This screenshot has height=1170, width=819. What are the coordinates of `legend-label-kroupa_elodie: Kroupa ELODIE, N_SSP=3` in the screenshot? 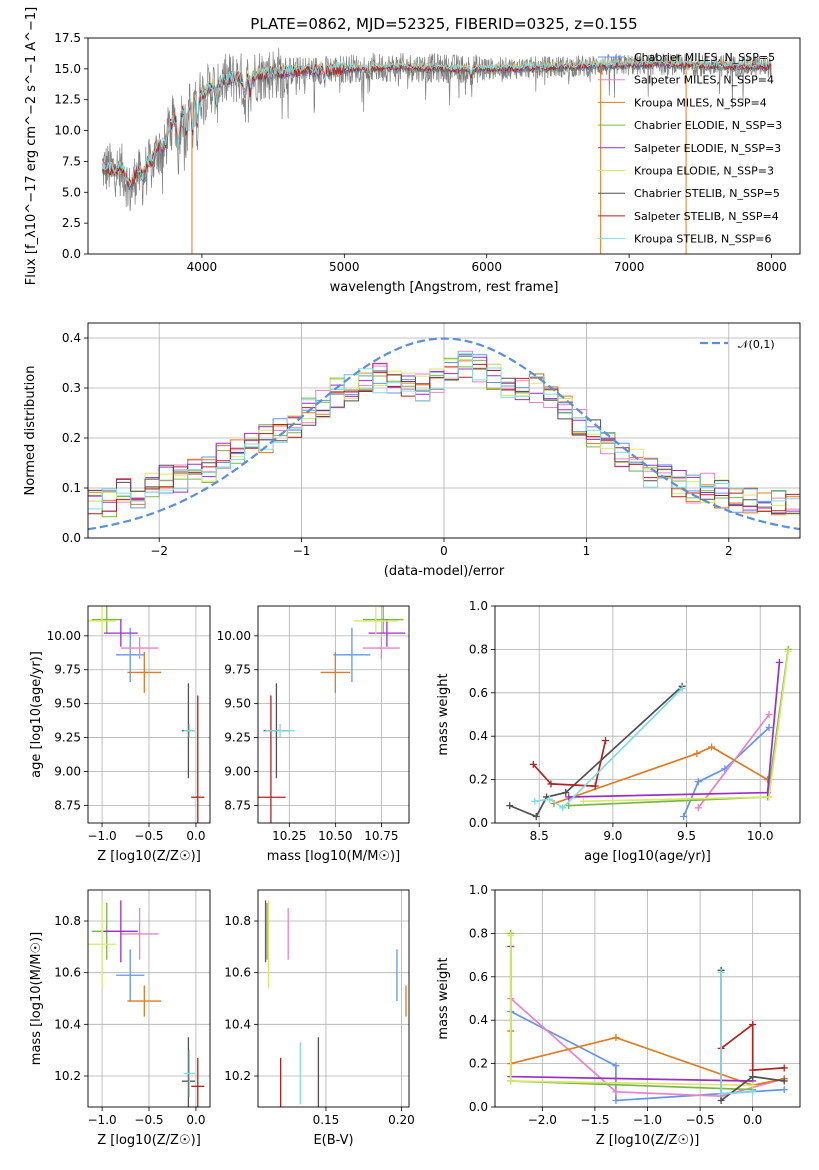 It's located at (704, 171).